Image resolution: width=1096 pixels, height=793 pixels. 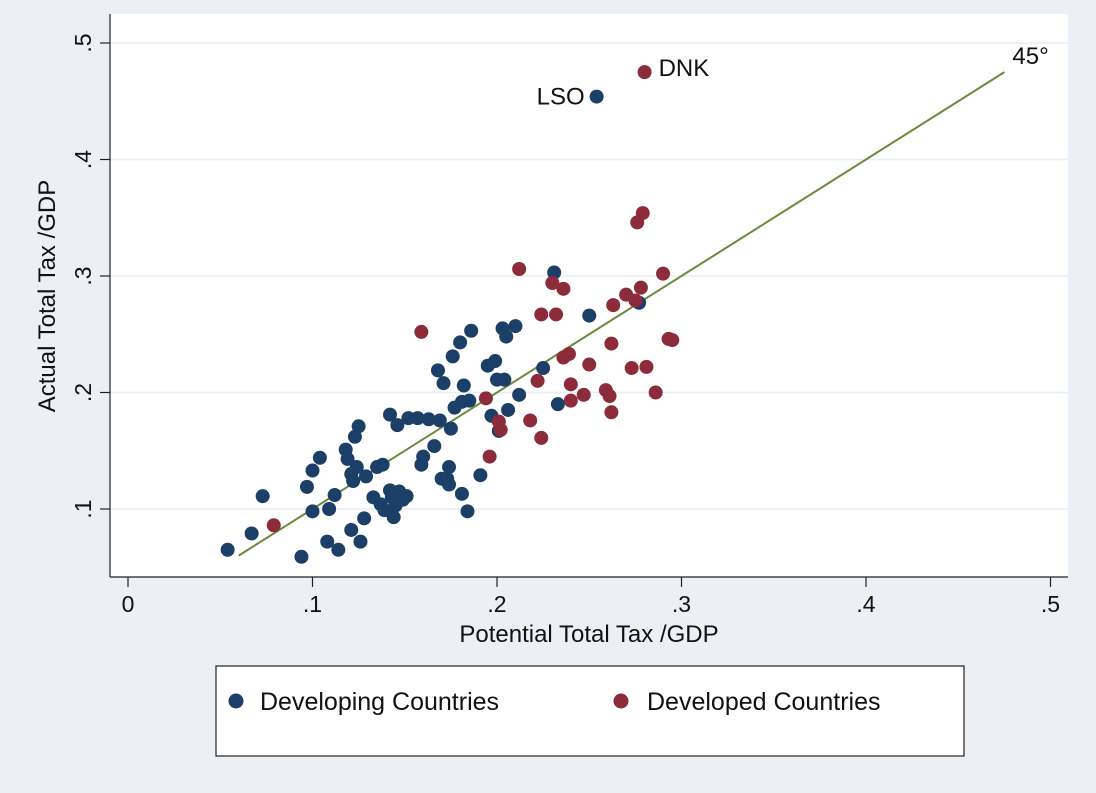 I want to click on y-tick-label: .3, so click(x=83, y=275).